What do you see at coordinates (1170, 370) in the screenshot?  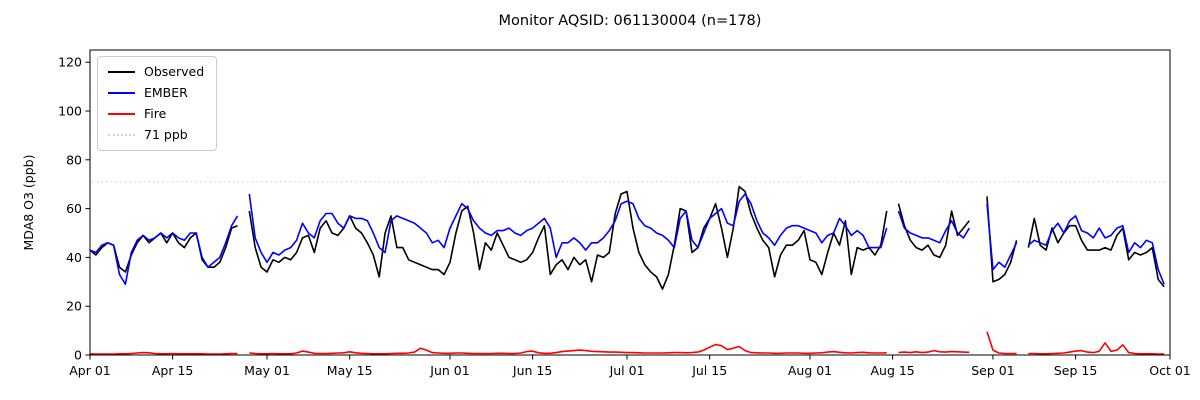 I see `x-tick-label: Oct 01` at bounding box center [1170, 370].